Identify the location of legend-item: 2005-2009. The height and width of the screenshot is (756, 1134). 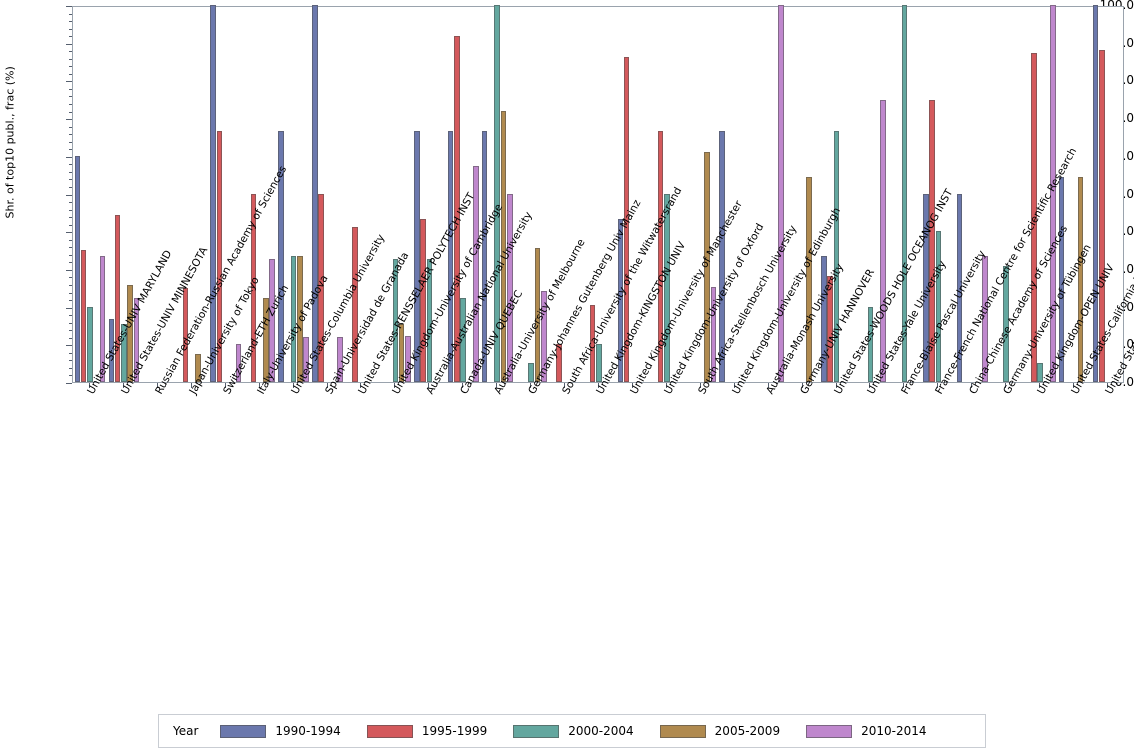
(719, 731).